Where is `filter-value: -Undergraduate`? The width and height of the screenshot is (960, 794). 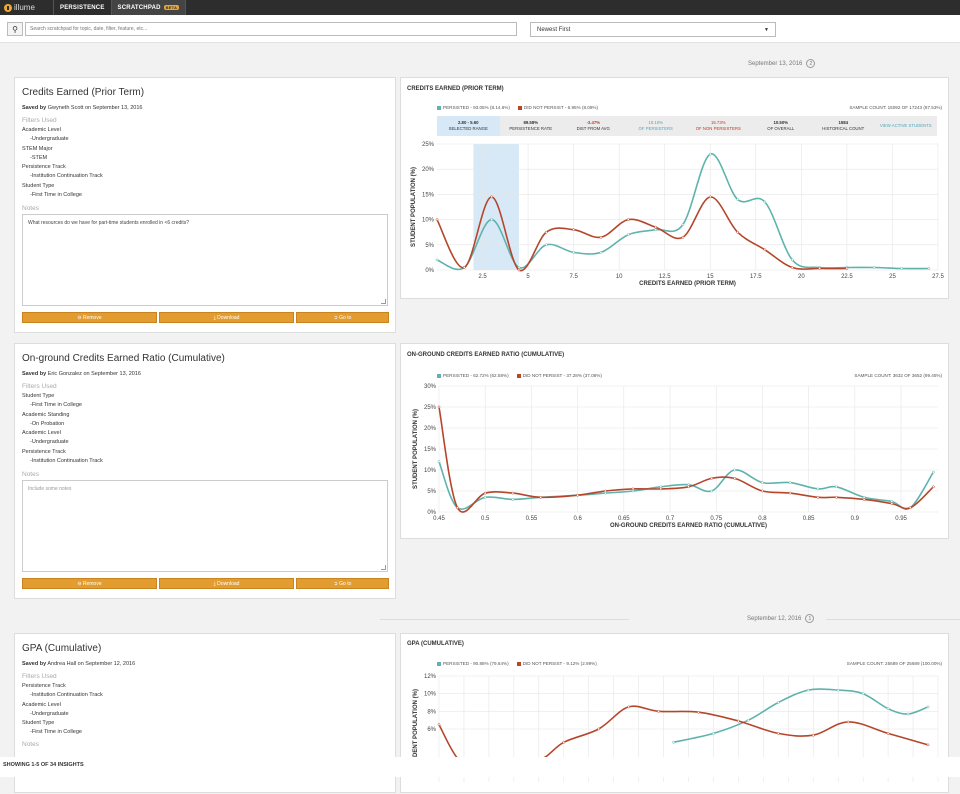 filter-value: -Undergraduate is located at coordinates (49, 139).